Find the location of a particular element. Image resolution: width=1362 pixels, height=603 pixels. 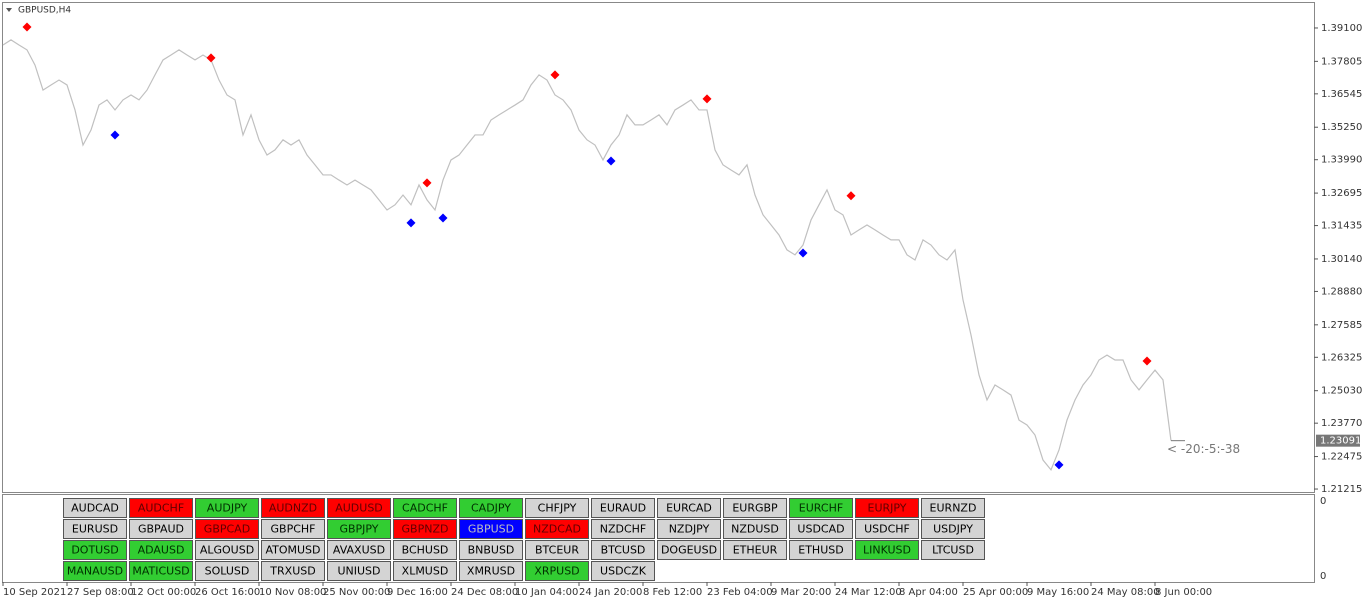

symbol-button: USDCHF is located at coordinates (887, 529).